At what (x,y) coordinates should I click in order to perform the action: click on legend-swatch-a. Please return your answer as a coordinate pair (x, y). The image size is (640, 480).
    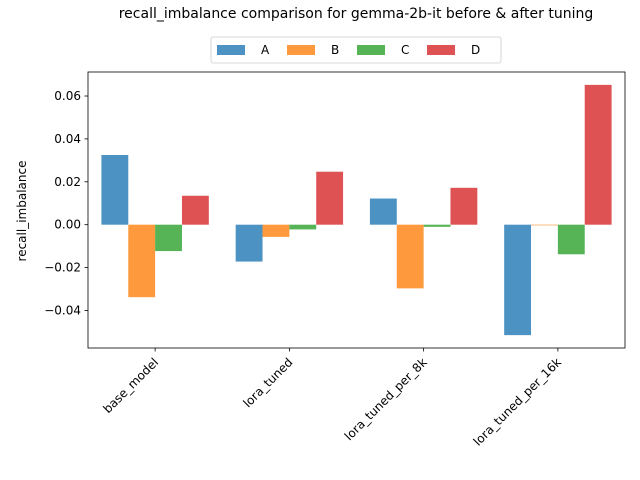
    Looking at the image, I should click on (231, 50).